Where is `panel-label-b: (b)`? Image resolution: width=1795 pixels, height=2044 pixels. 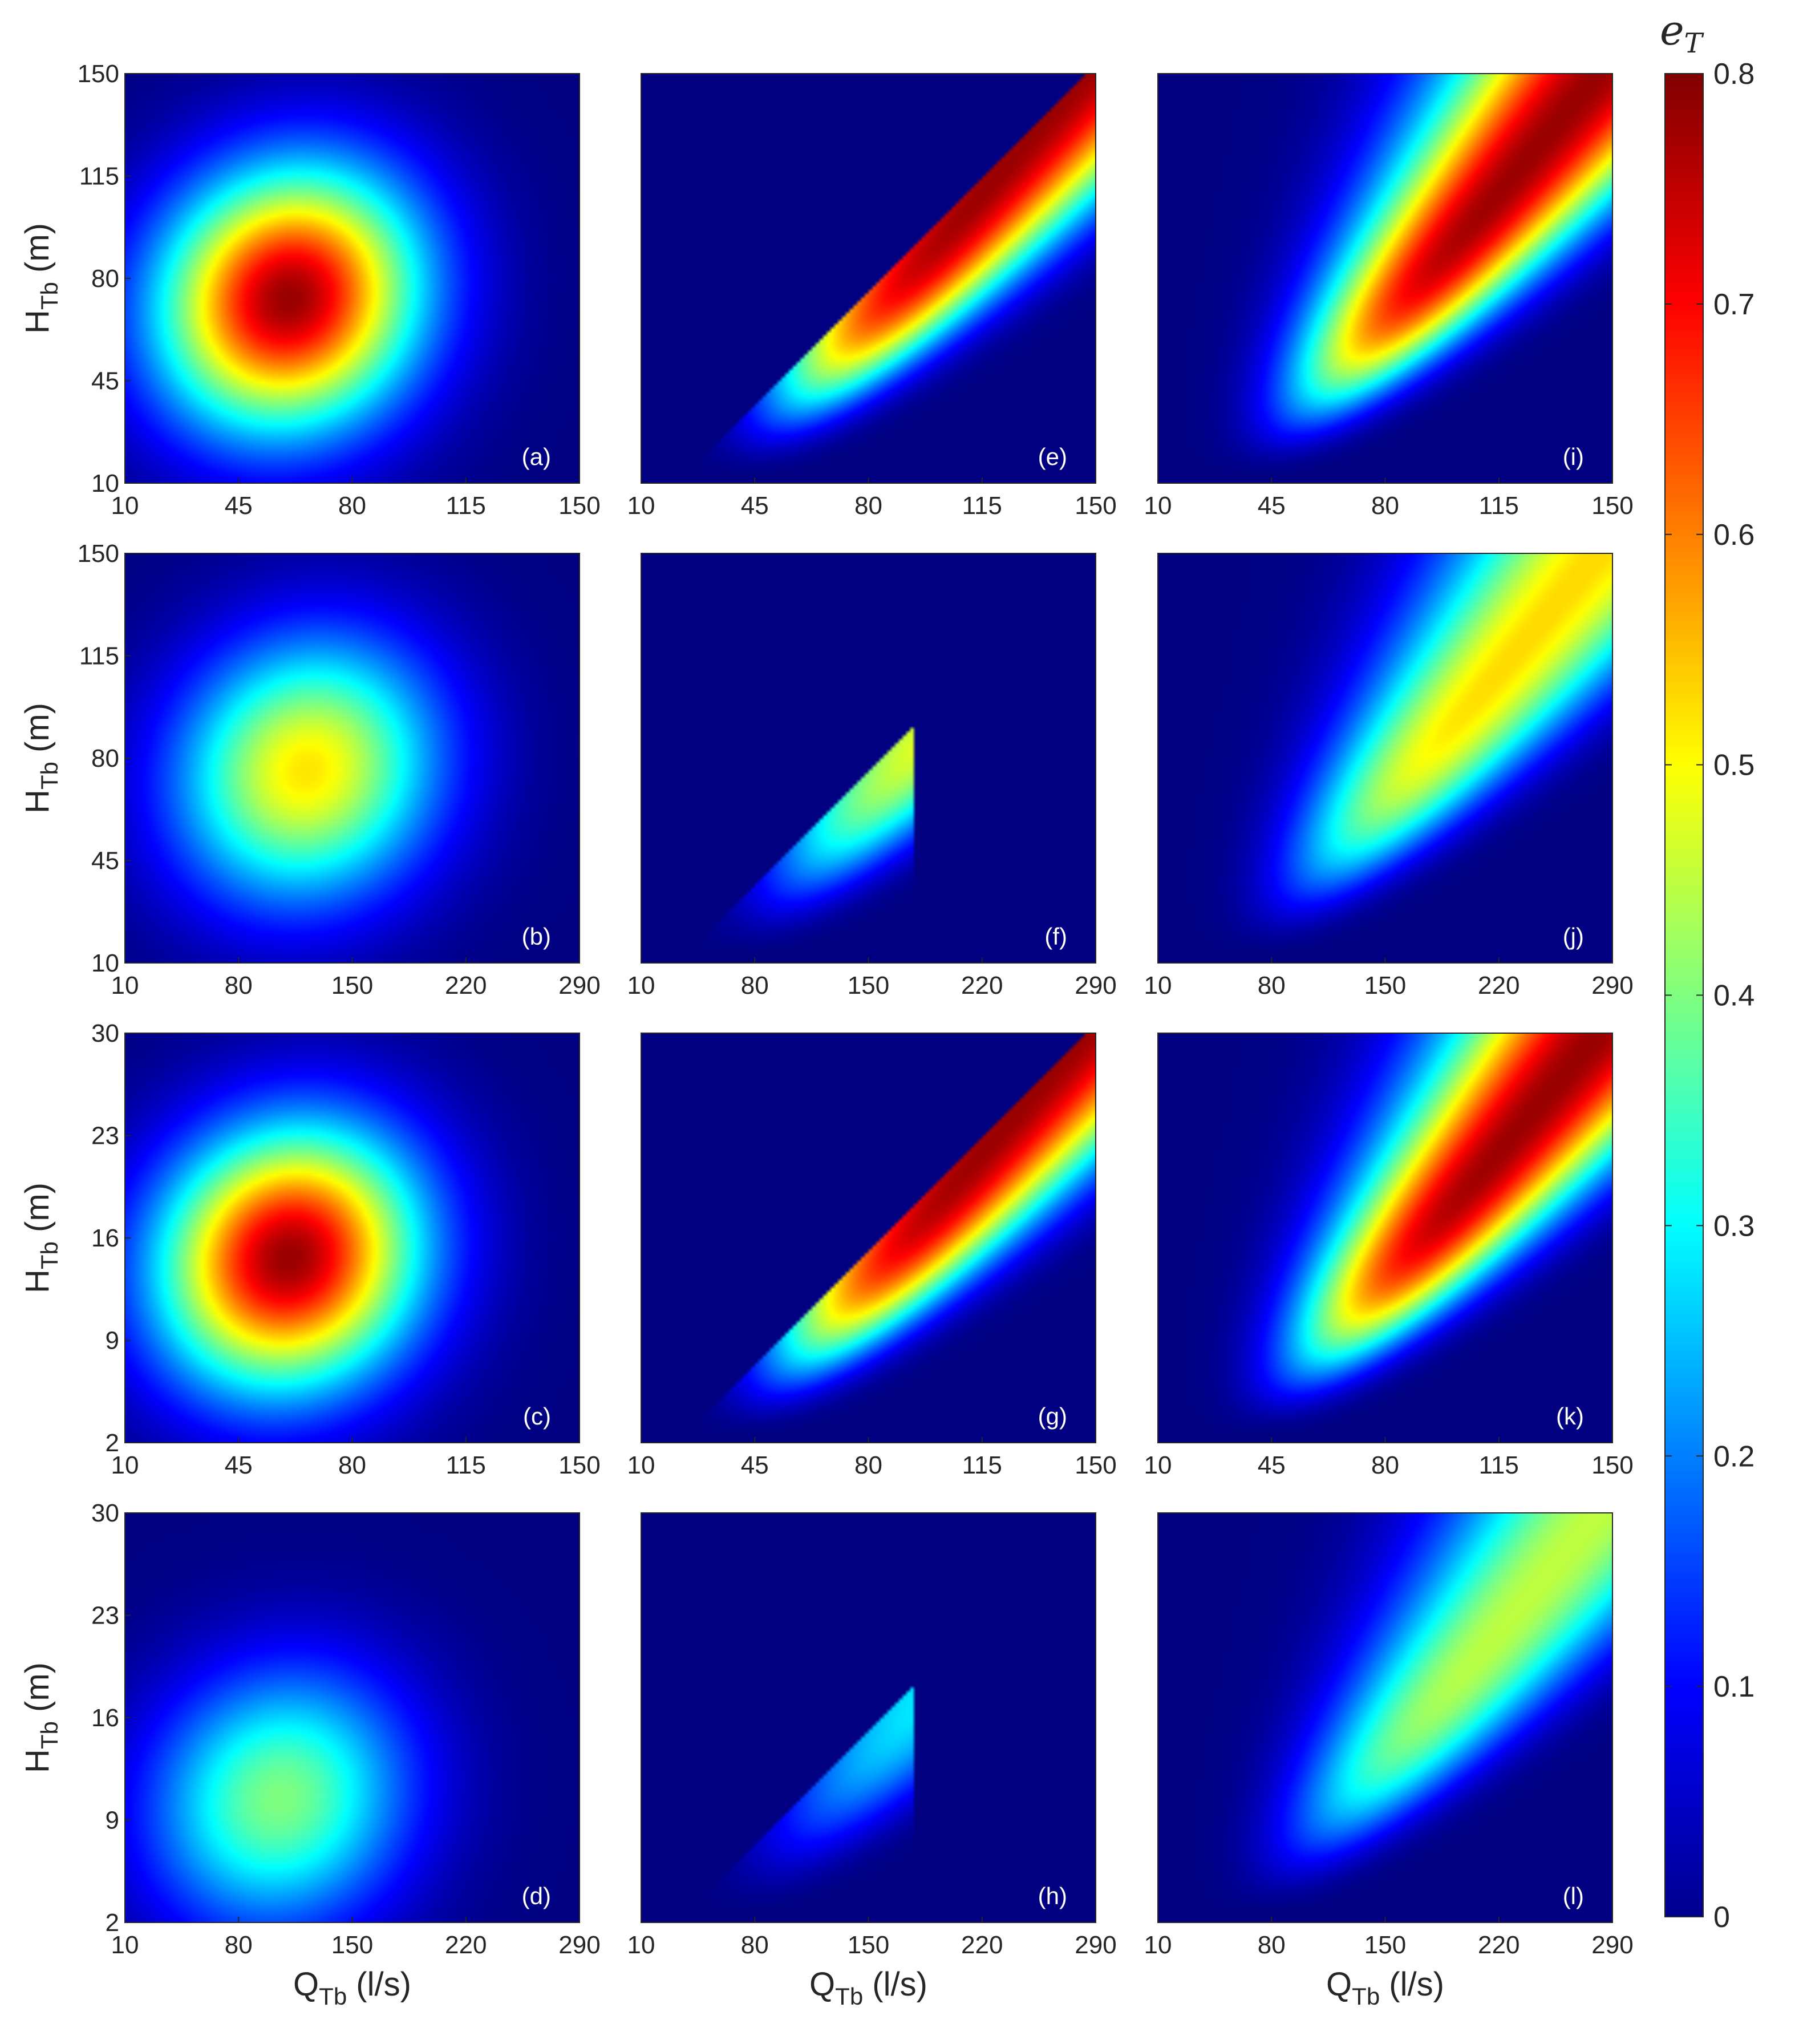
panel-label-b: (b) is located at coordinates (536, 936).